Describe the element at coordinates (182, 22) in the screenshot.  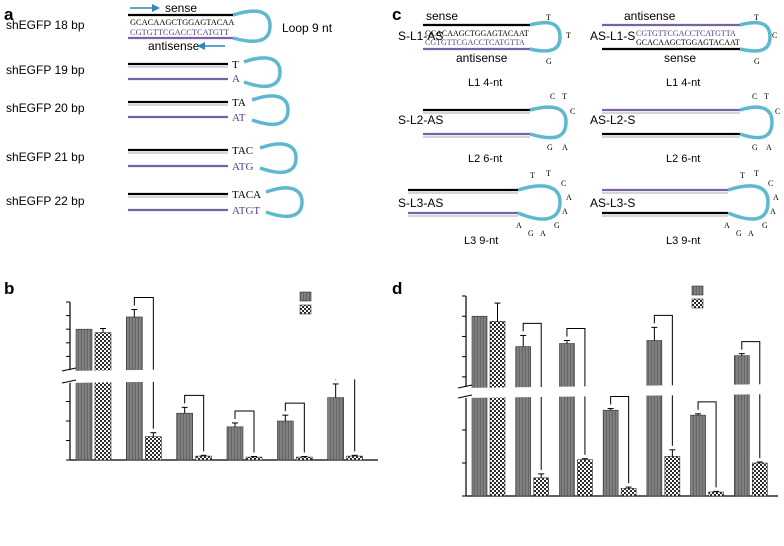
I see `sense-seq-a: GCACAAGCTGGAGTACAA` at that location.